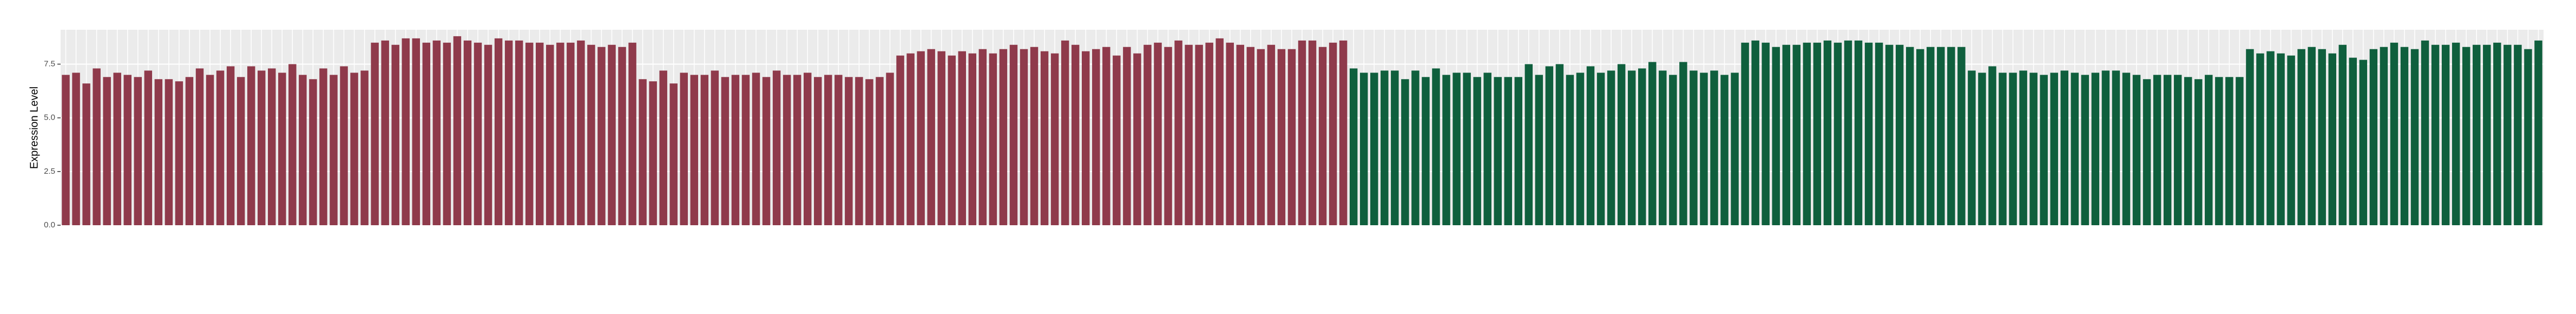 This screenshot has height=314, width=2576. What do you see at coordinates (49, 117) in the screenshot?
I see `y-tick-label: 5.0` at bounding box center [49, 117].